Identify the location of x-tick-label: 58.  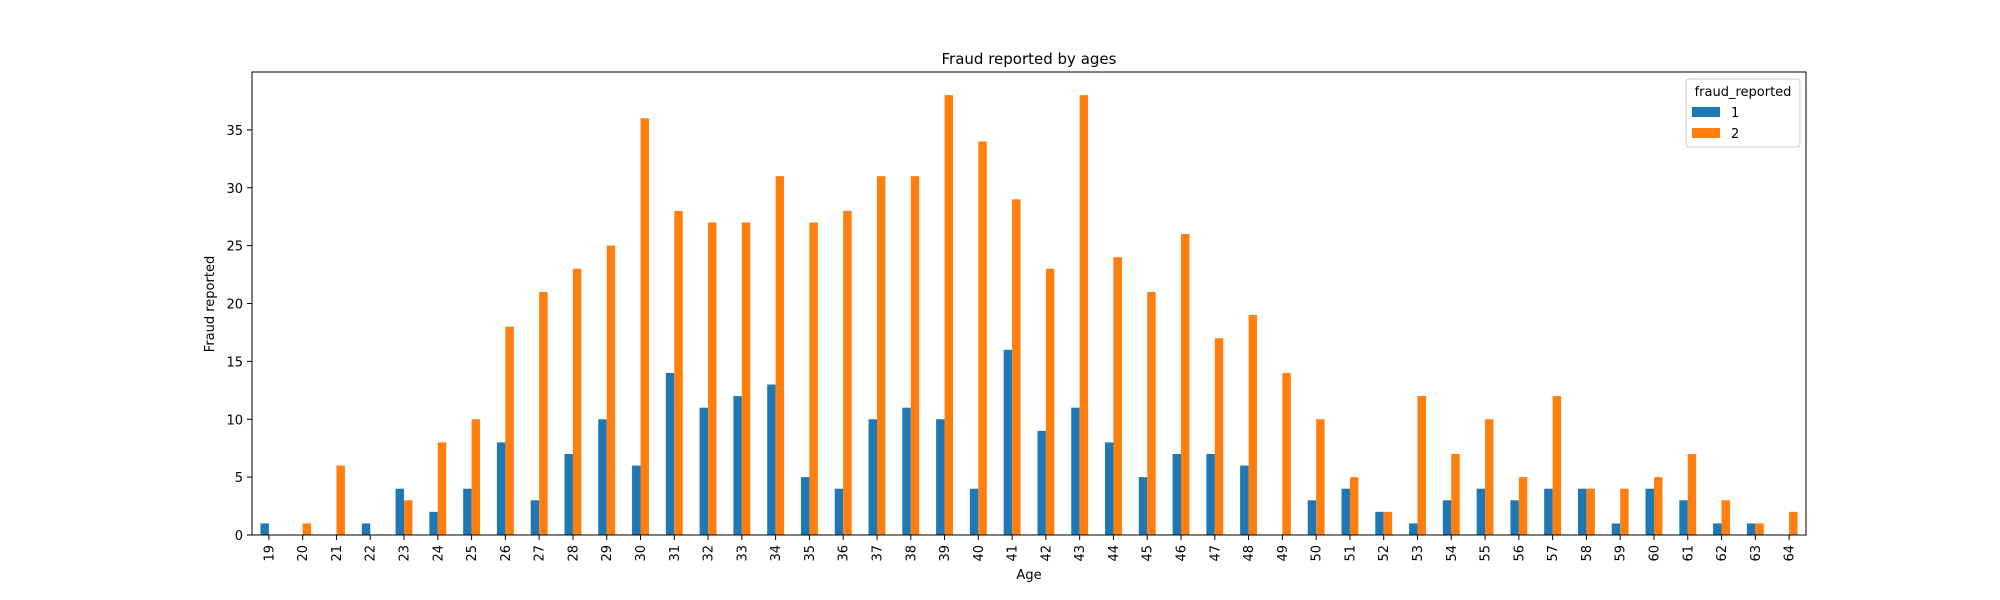
(1587, 553).